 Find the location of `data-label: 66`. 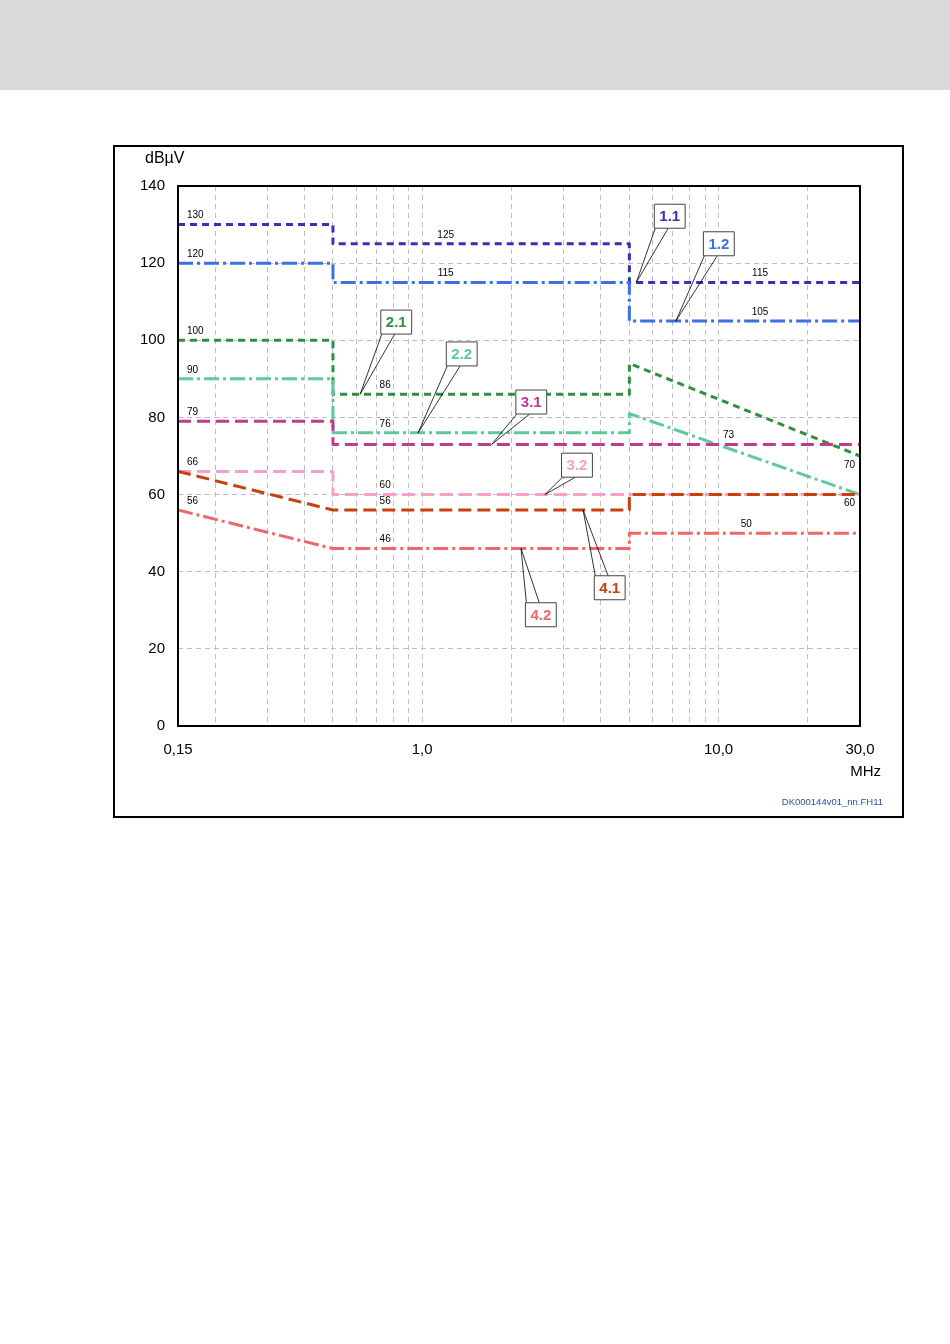

data-label: 66 is located at coordinates (193, 462).